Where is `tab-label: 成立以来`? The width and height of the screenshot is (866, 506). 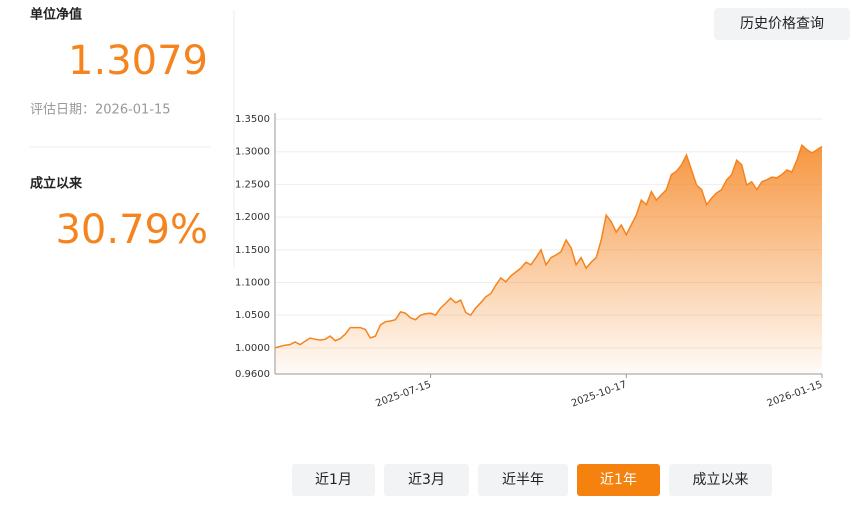
tab-label: 成立以来 is located at coordinates (721, 480).